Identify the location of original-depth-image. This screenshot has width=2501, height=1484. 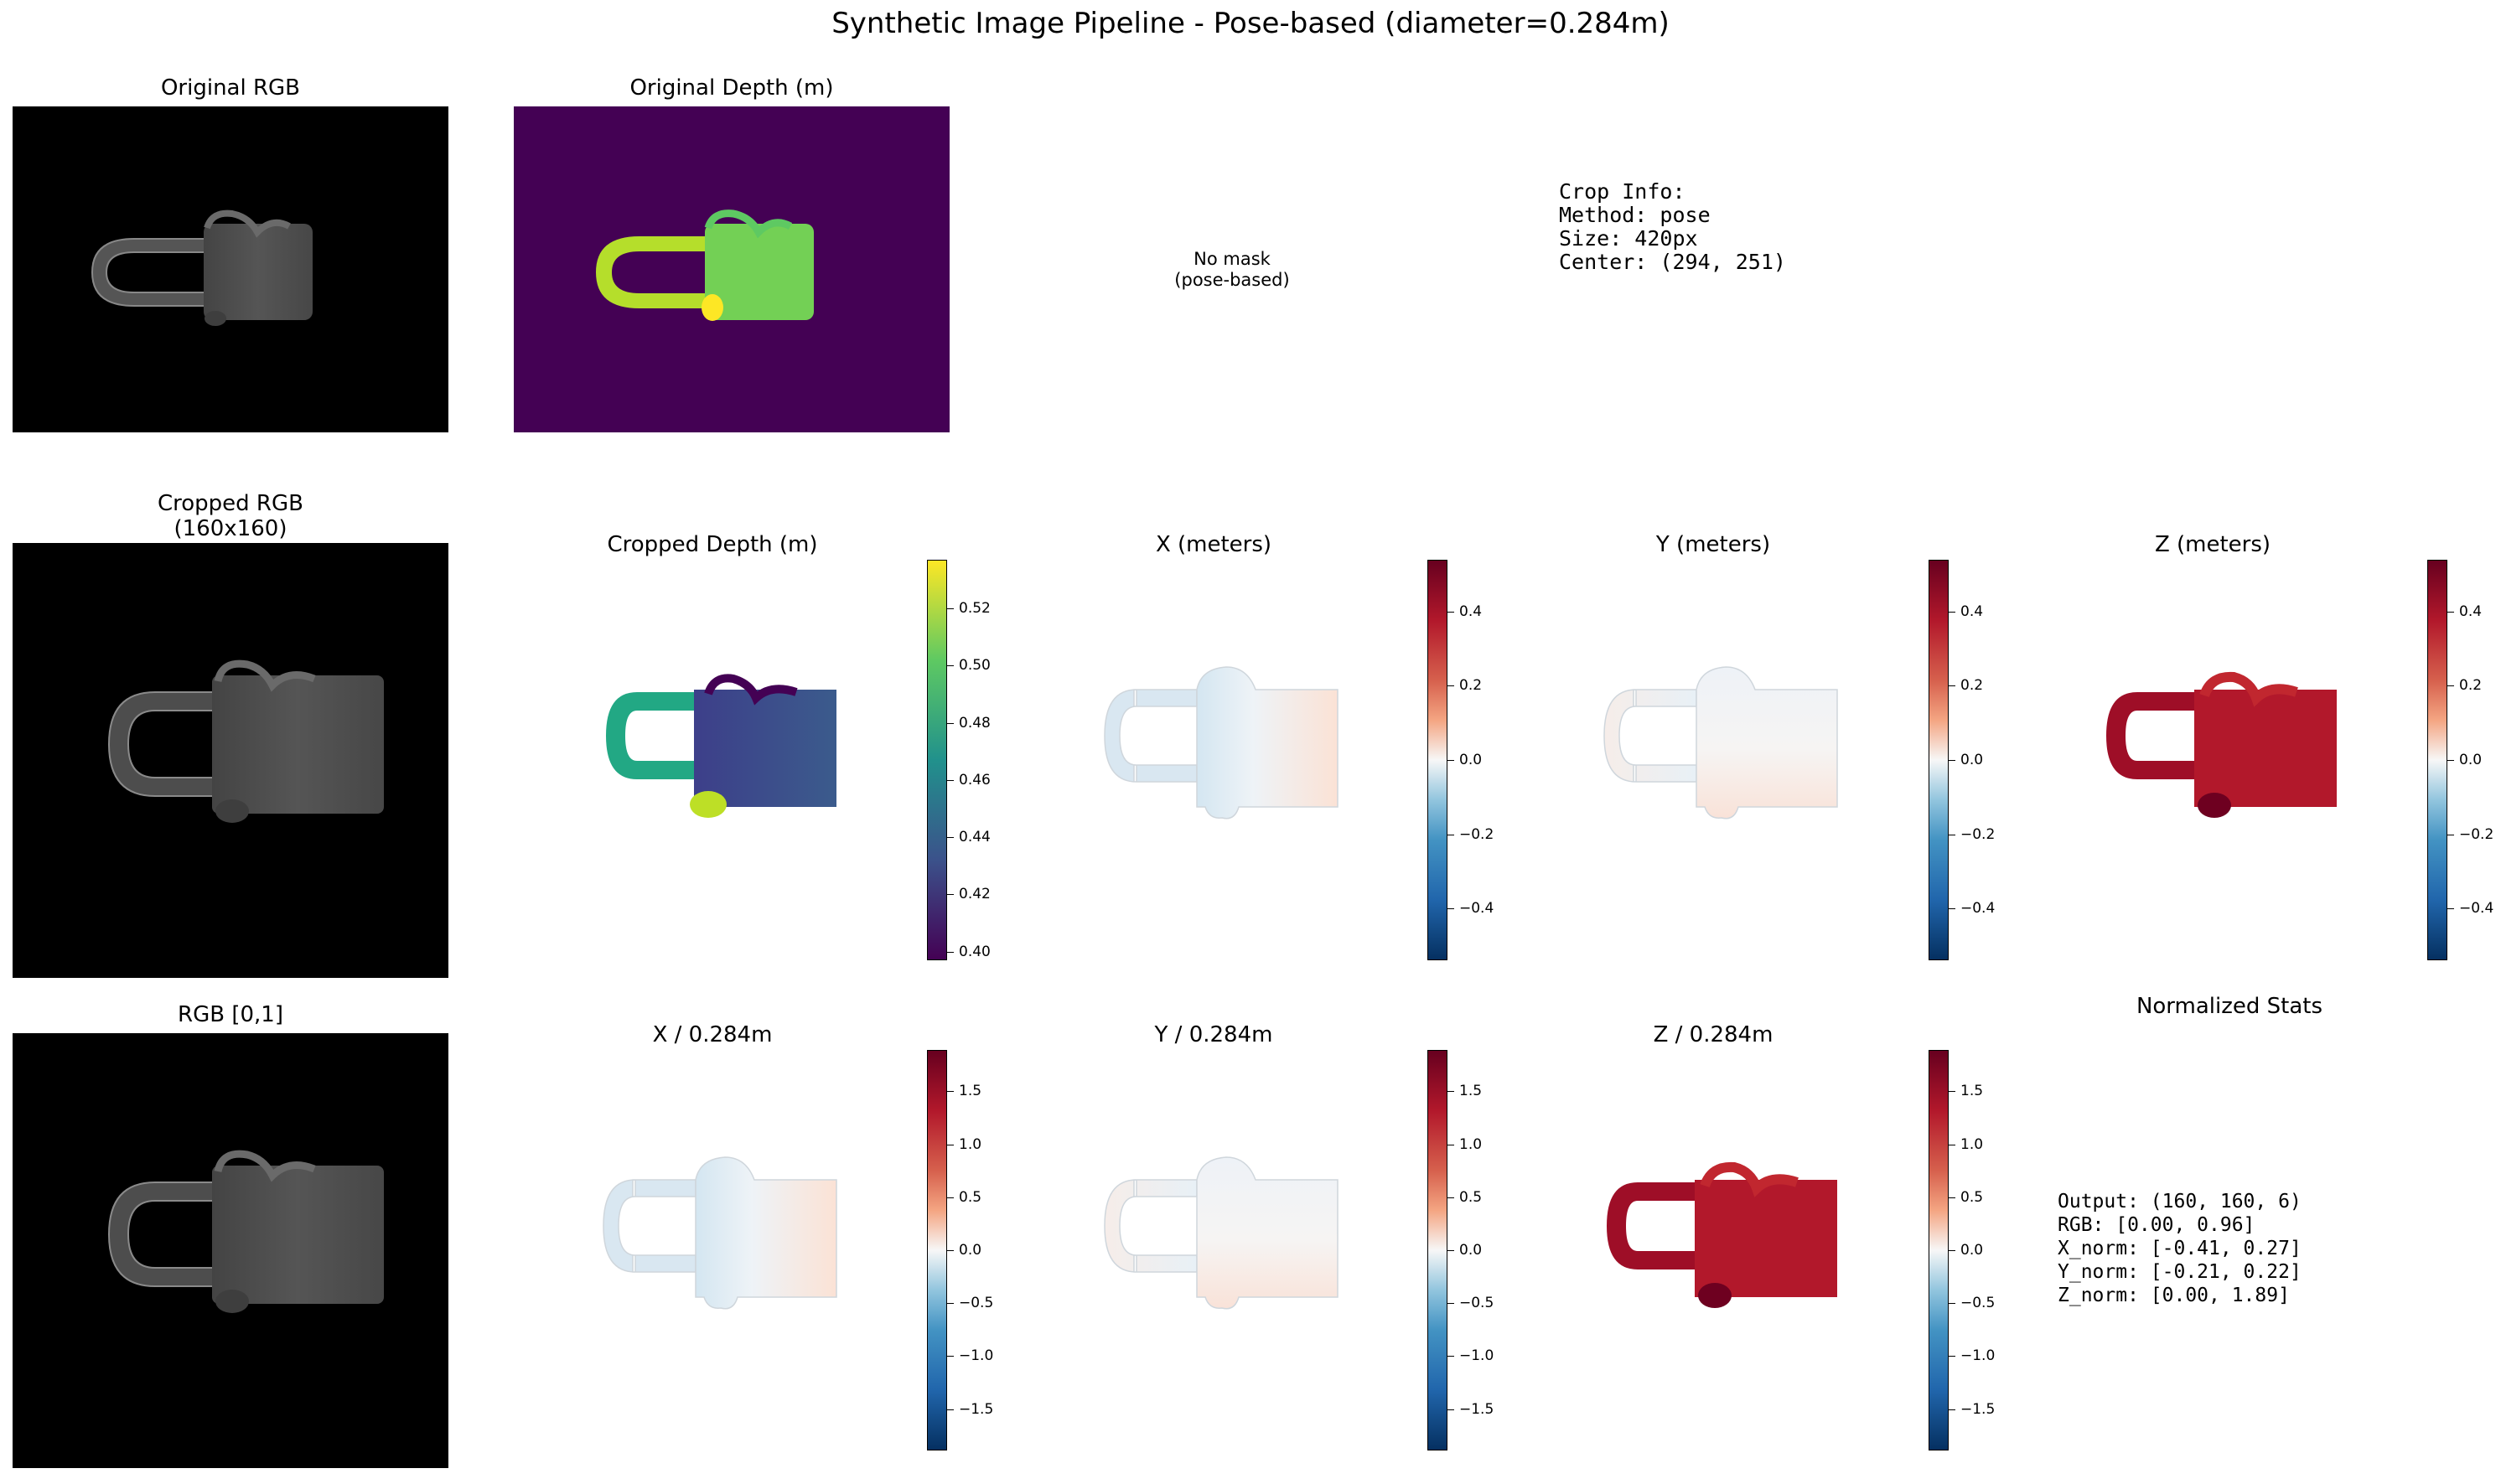
(732, 269).